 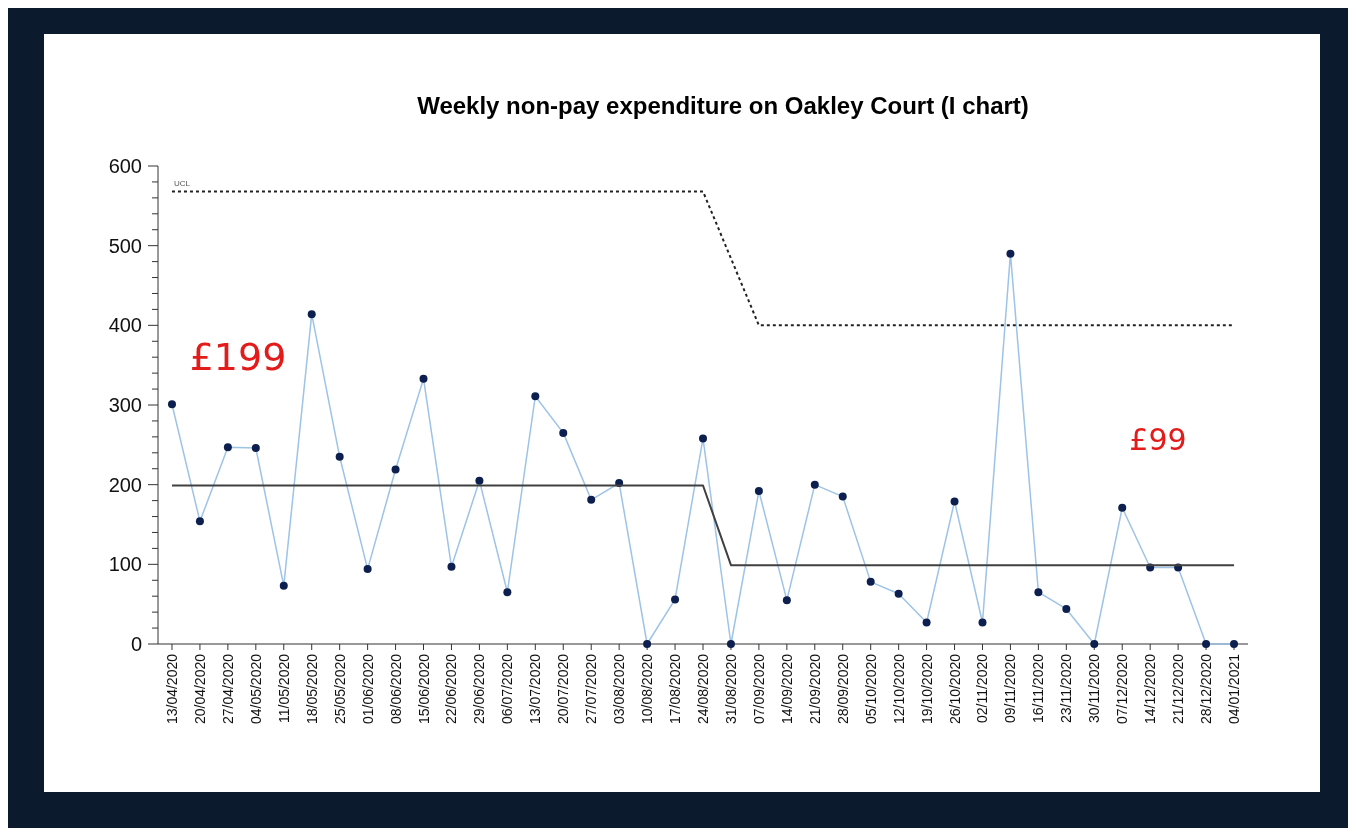 I want to click on x-tick-label: 01/06/2020, so click(x=367, y=689).